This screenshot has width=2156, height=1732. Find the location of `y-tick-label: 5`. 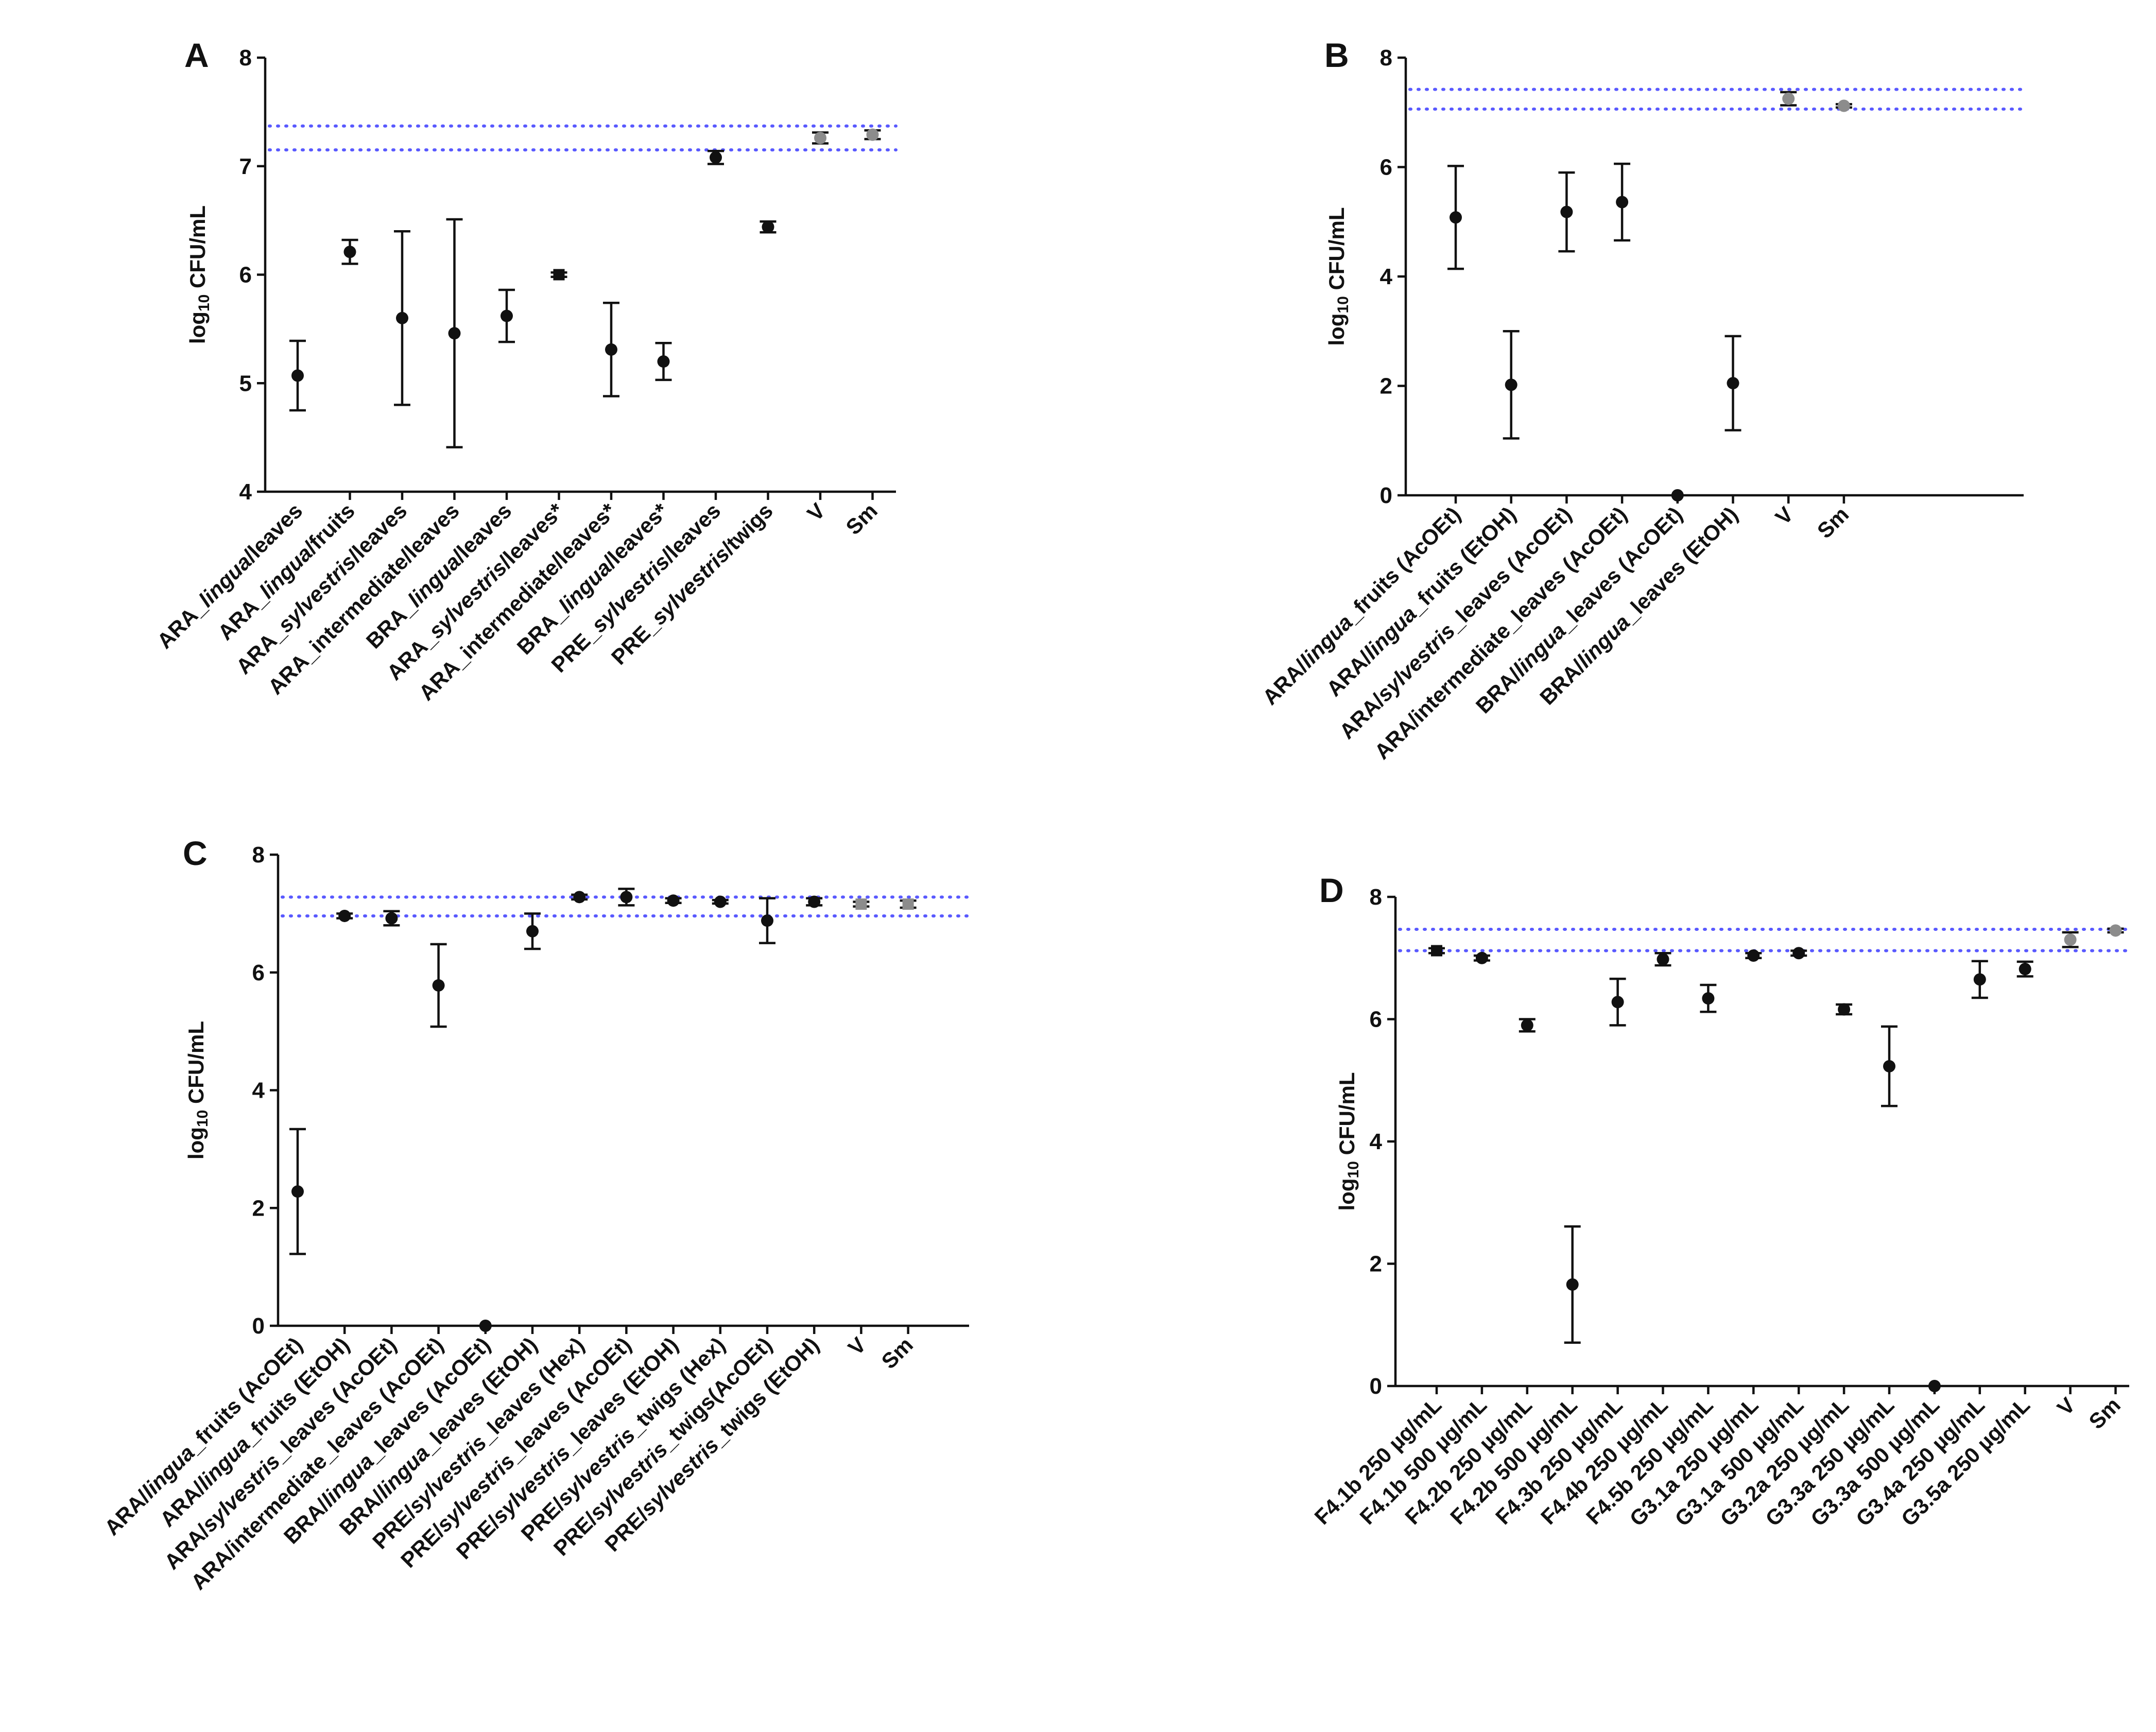

y-tick-label: 5 is located at coordinates (245, 383).